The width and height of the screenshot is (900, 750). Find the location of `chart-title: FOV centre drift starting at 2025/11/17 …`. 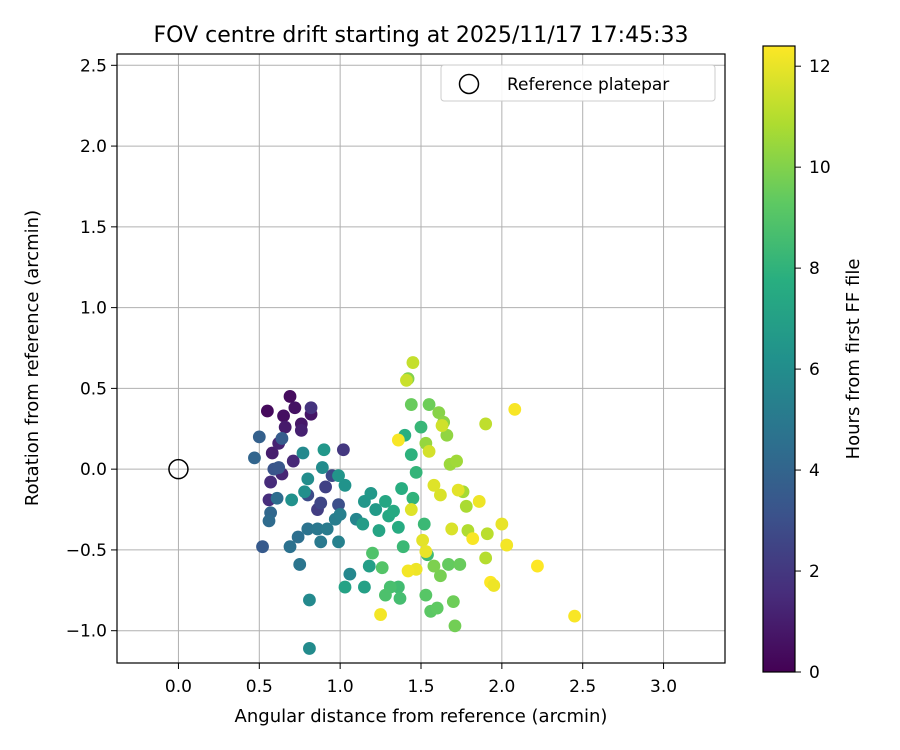

chart-title: FOV centre drift starting at 2025/11/17 … is located at coordinates (421, 35).